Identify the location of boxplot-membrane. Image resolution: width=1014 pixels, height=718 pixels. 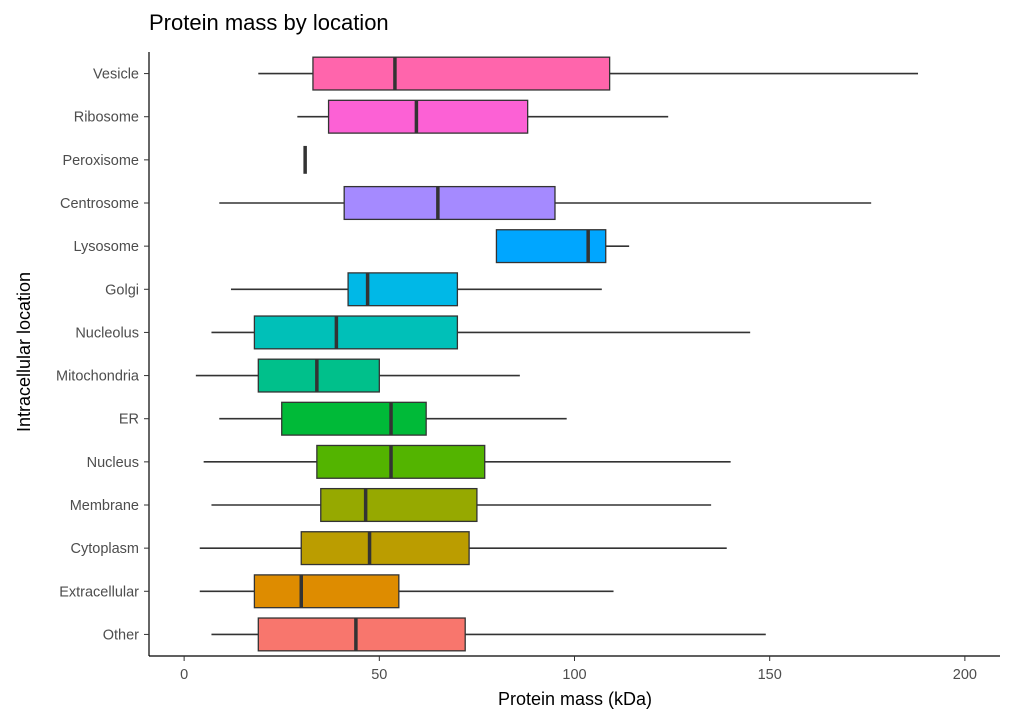
(461, 505).